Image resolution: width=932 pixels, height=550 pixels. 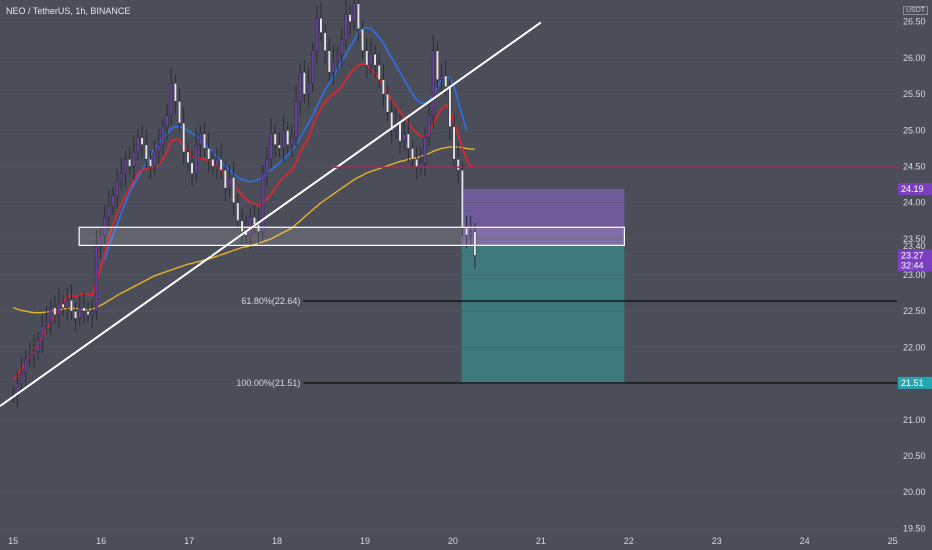 I want to click on time-axis: 15 16 17 18 19 20 21 22 23 24 25, so click(x=466, y=541).